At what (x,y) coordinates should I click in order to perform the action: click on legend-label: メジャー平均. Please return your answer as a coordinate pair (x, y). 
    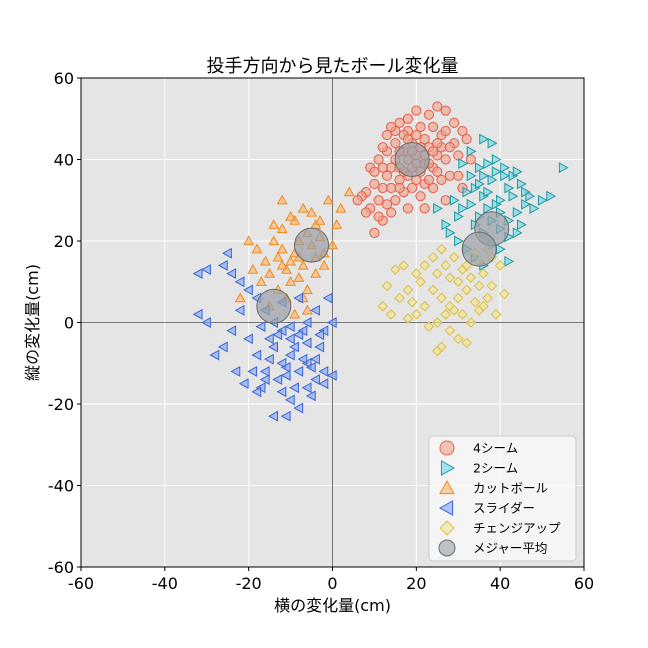
    Looking at the image, I should click on (510, 548).